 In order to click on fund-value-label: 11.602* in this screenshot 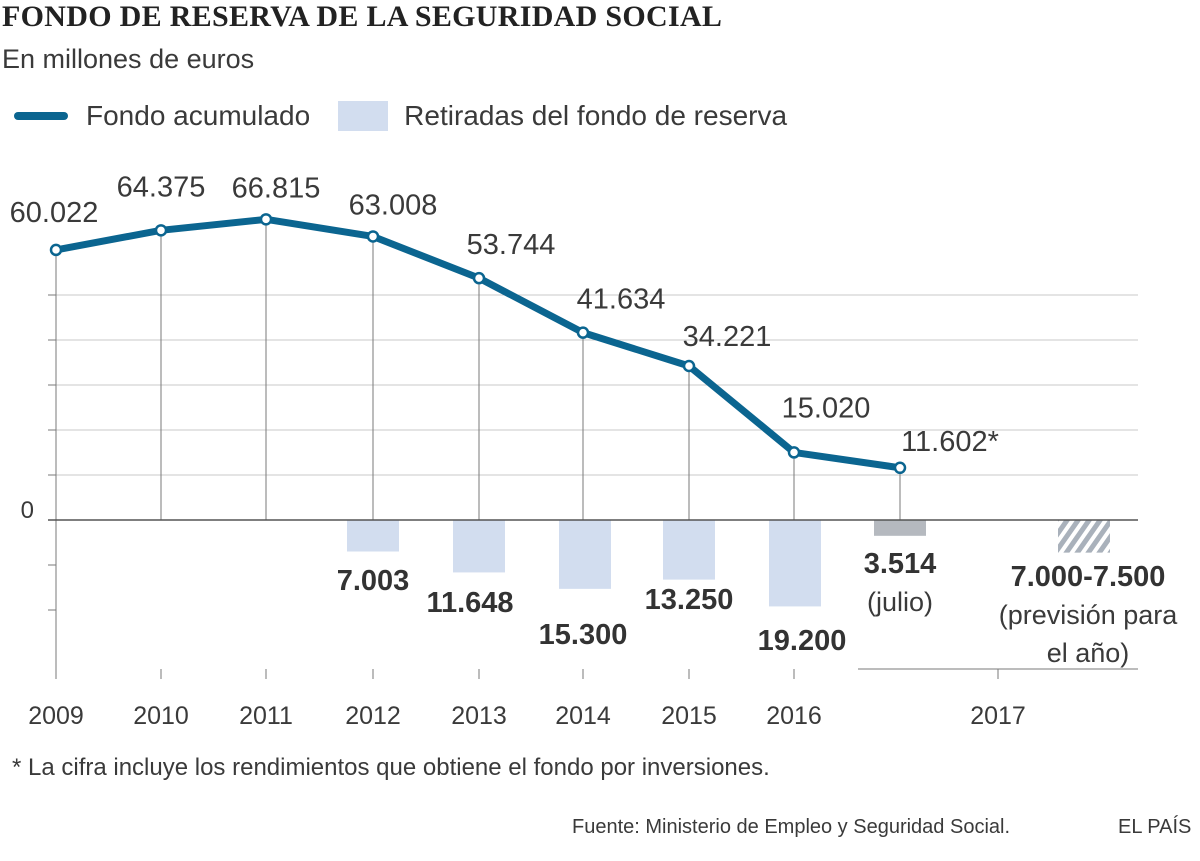, I will do `click(950, 442)`.